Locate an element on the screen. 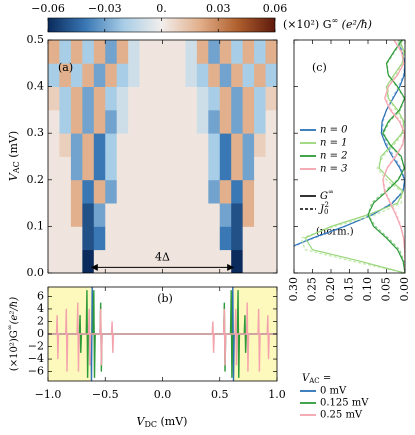 The height and width of the screenshot is (435, 415). label-sup: 2 is located at coordinates (326, 205).